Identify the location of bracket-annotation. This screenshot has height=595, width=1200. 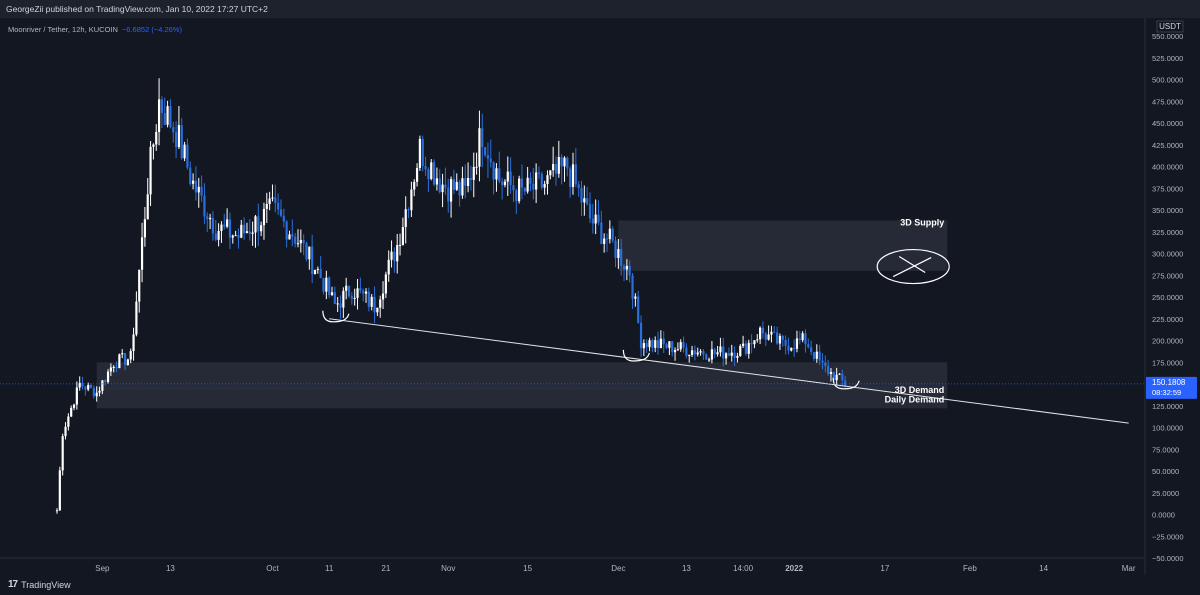
(336, 316).